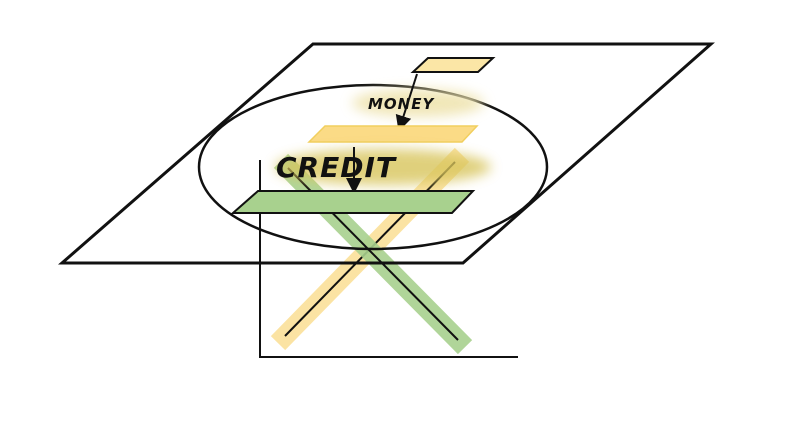  What do you see at coordinates (336, 167) in the screenshot?
I see `credit-label: CREDIT` at bounding box center [336, 167].